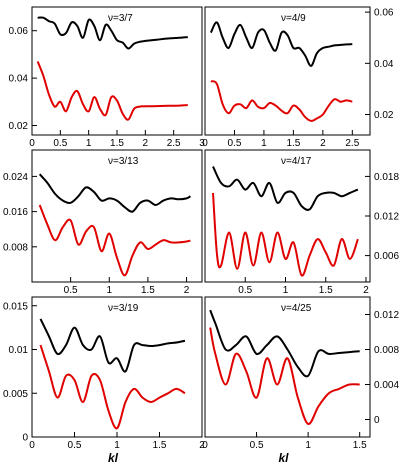 The height and width of the screenshot is (466, 409). I want to click on nu-label: ν=3/13, so click(123, 161).